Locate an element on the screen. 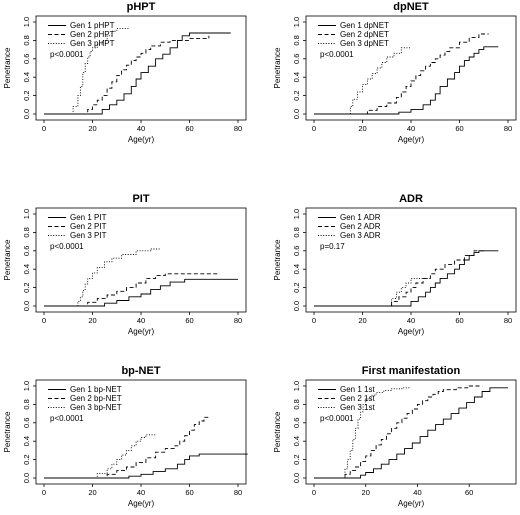 Image resolution: width=520 pixels, height=515 pixels. chart-title: ADR is located at coordinates (411, 199).